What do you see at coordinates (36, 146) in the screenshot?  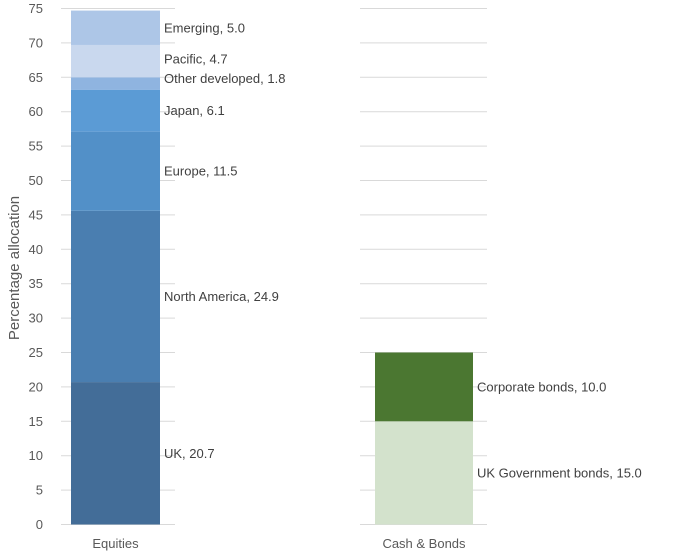 I see `y-tick-label: 55` at bounding box center [36, 146].